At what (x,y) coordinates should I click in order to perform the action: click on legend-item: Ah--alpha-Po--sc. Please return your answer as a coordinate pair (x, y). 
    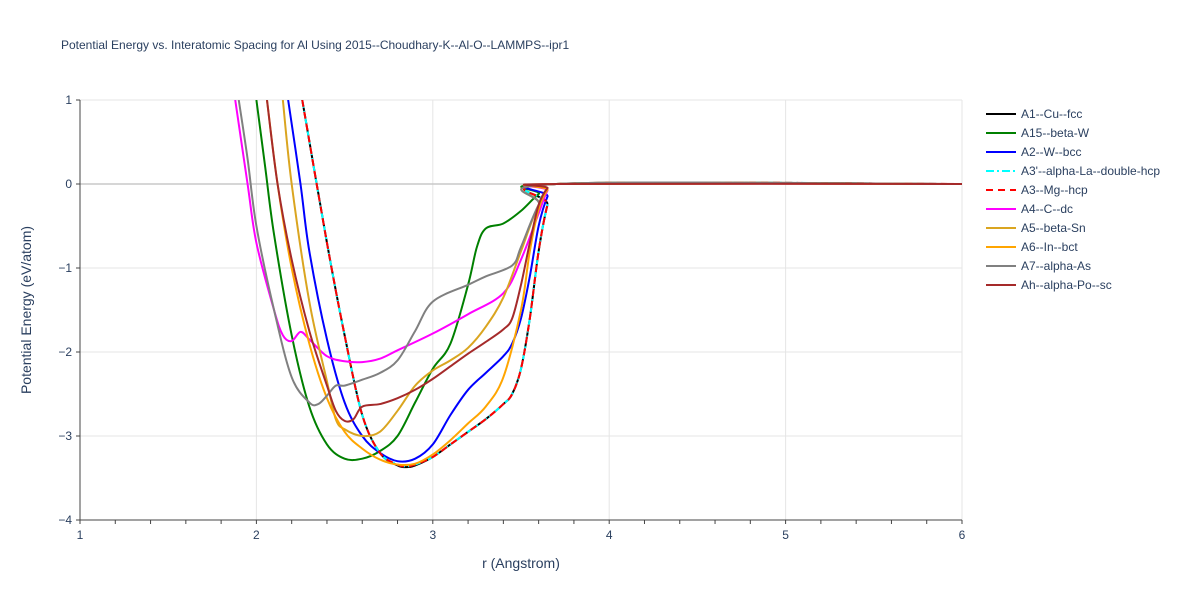
    Looking at the image, I should click on (1049, 285).